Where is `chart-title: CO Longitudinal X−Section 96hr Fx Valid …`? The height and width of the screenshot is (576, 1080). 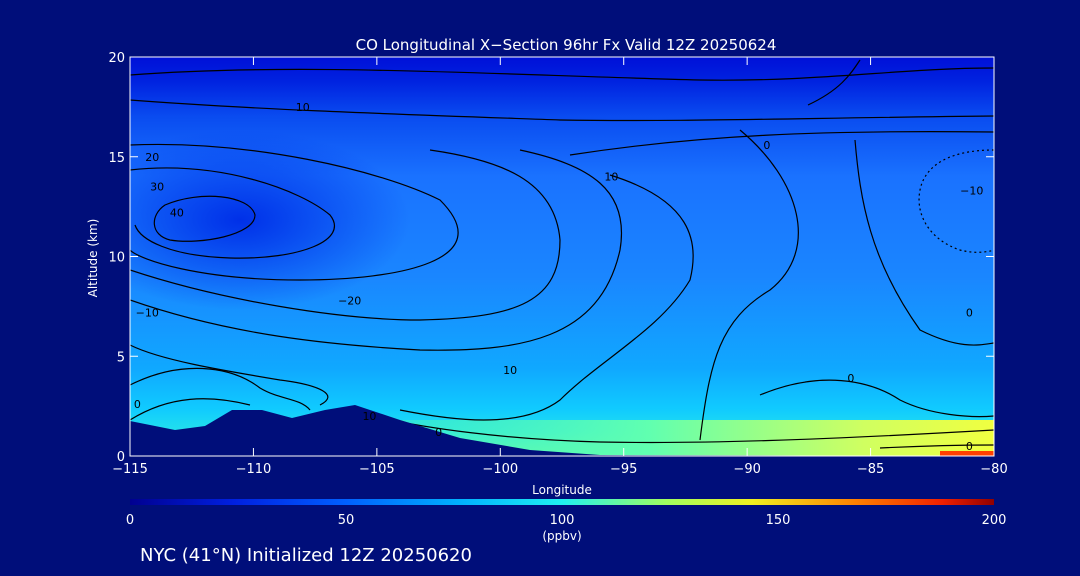 chart-title: CO Longitudinal X−Section 96hr Fx Valid … is located at coordinates (566, 45).